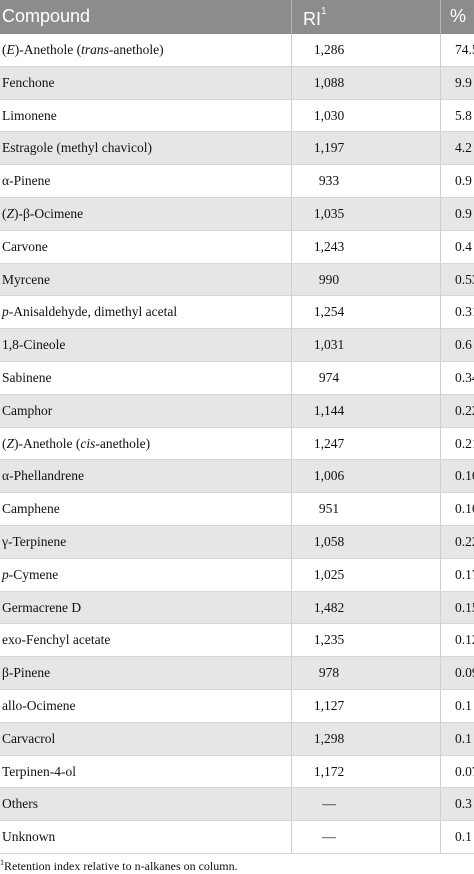 The width and height of the screenshot is (474, 874). What do you see at coordinates (464, 49) in the screenshot?
I see `cell-percent: 74.56` at bounding box center [464, 49].